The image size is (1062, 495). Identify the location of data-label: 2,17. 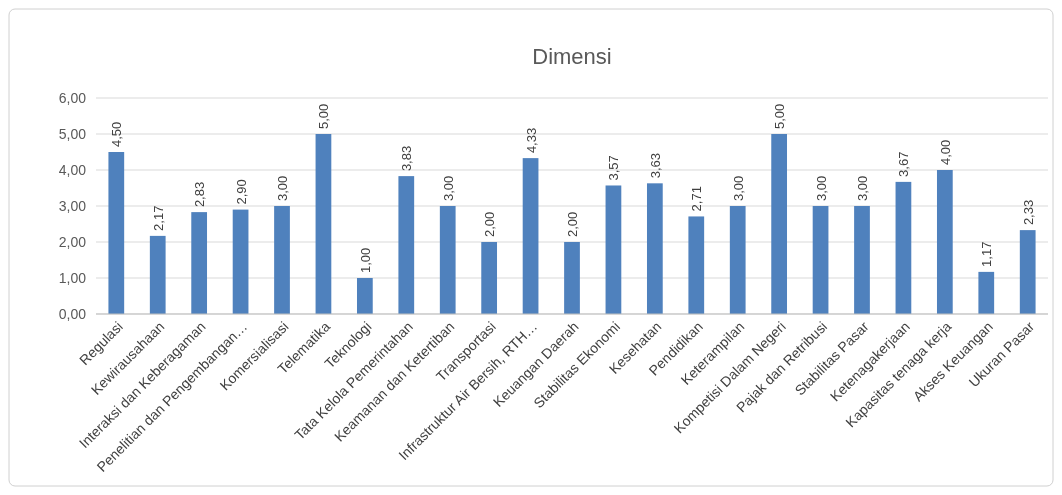
(158, 218).